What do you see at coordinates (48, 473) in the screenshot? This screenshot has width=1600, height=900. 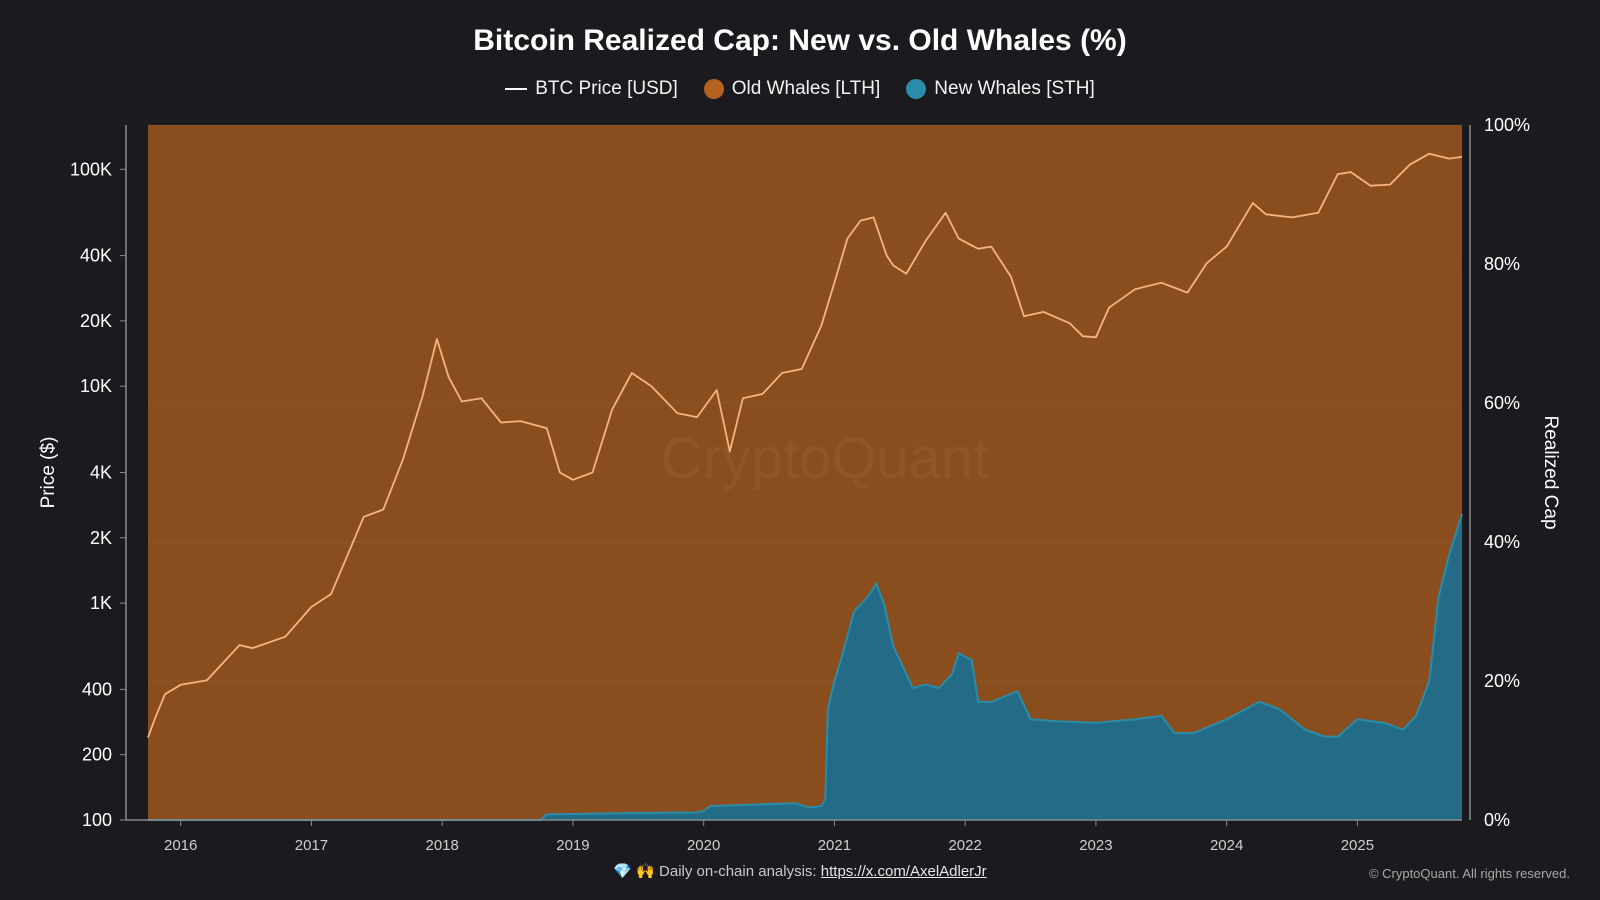 I see `y-axis-title-left: Price ($)` at bounding box center [48, 473].